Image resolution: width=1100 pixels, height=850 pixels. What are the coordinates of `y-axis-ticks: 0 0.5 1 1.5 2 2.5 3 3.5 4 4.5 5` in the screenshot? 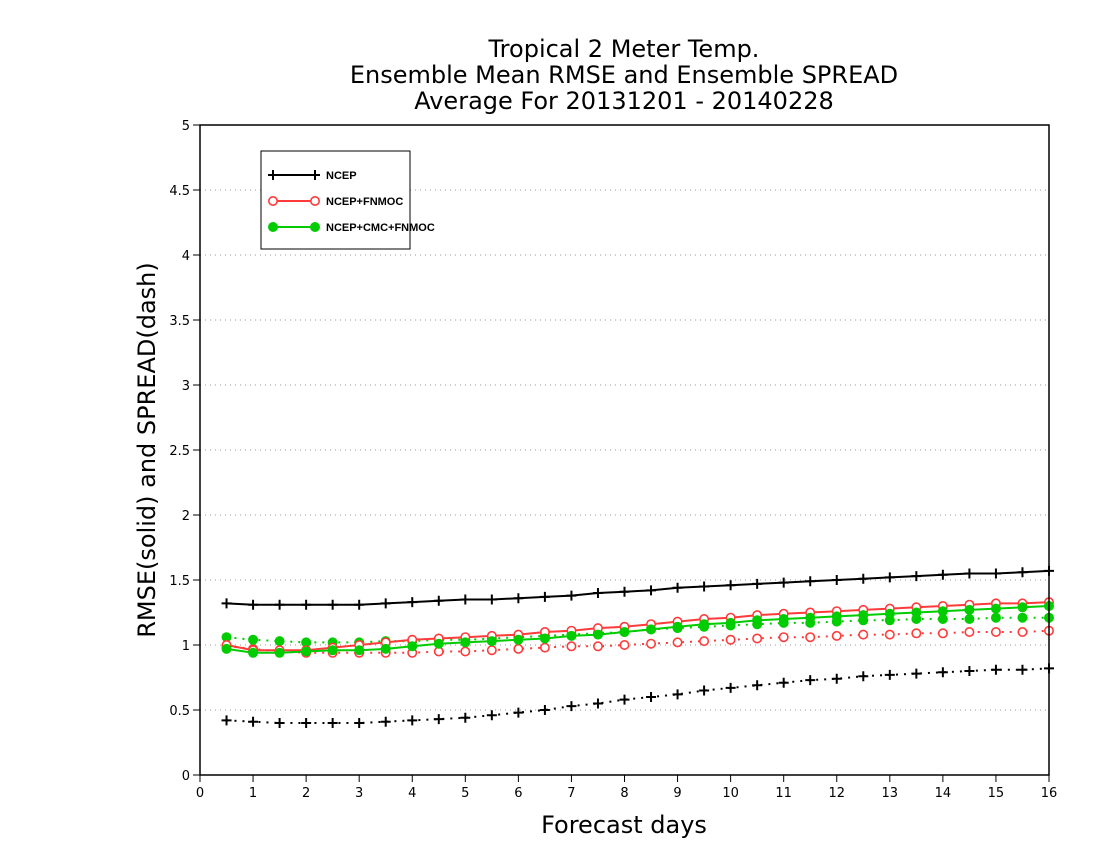 It's located at (184, 451).